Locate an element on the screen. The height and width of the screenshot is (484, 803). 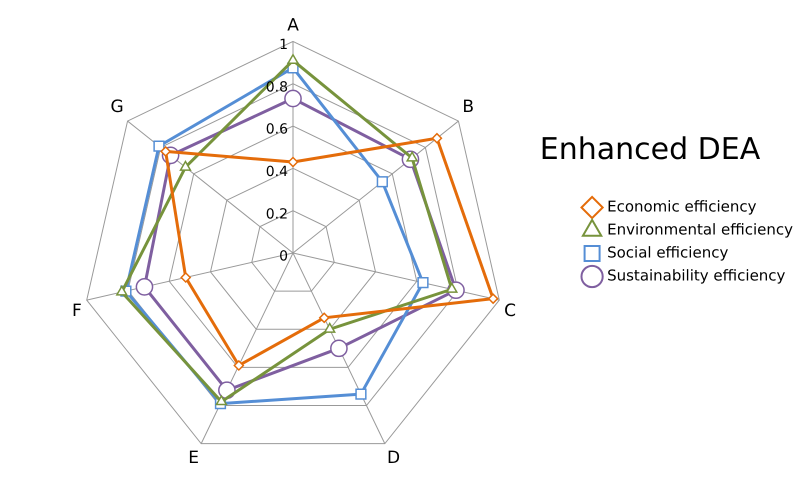
spoke-label: F is located at coordinates (77, 310).